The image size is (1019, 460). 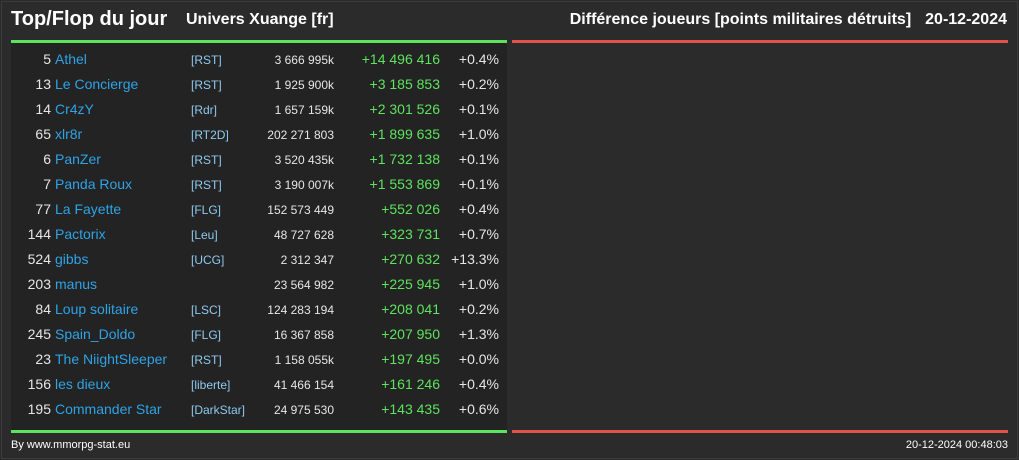 I want to click on player-points: 48 727 628, so click(x=303, y=235).